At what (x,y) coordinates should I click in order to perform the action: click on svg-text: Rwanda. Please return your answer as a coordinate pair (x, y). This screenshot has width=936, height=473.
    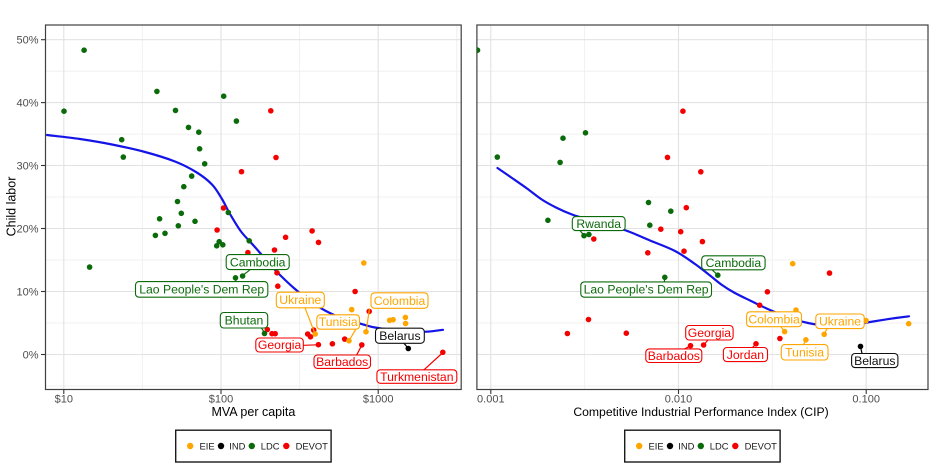
    Looking at the image, I should click on (598, 224).